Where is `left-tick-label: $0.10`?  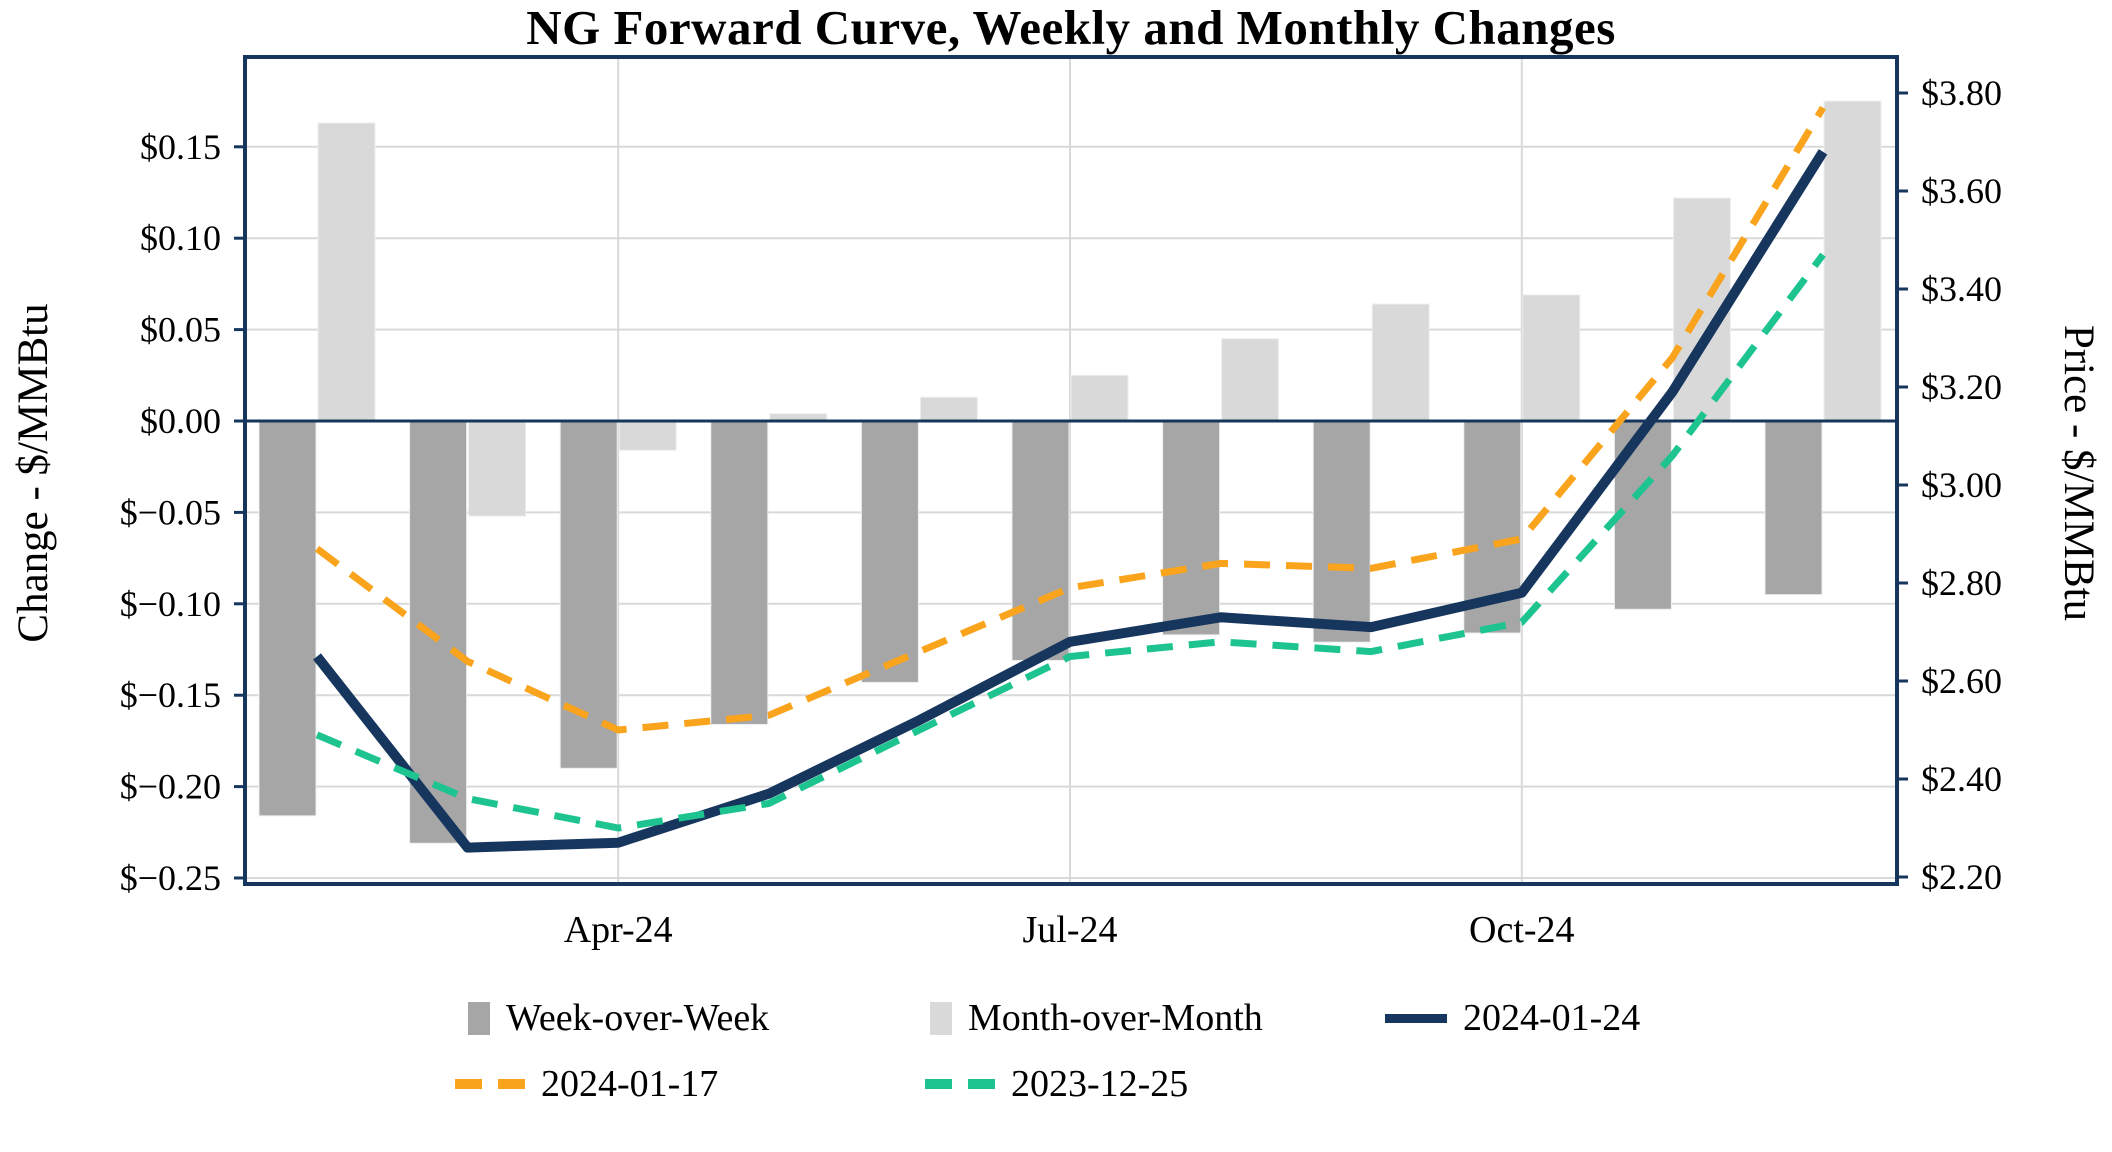
left-tick-label: $0.10 is located at coordinates (180, 238).